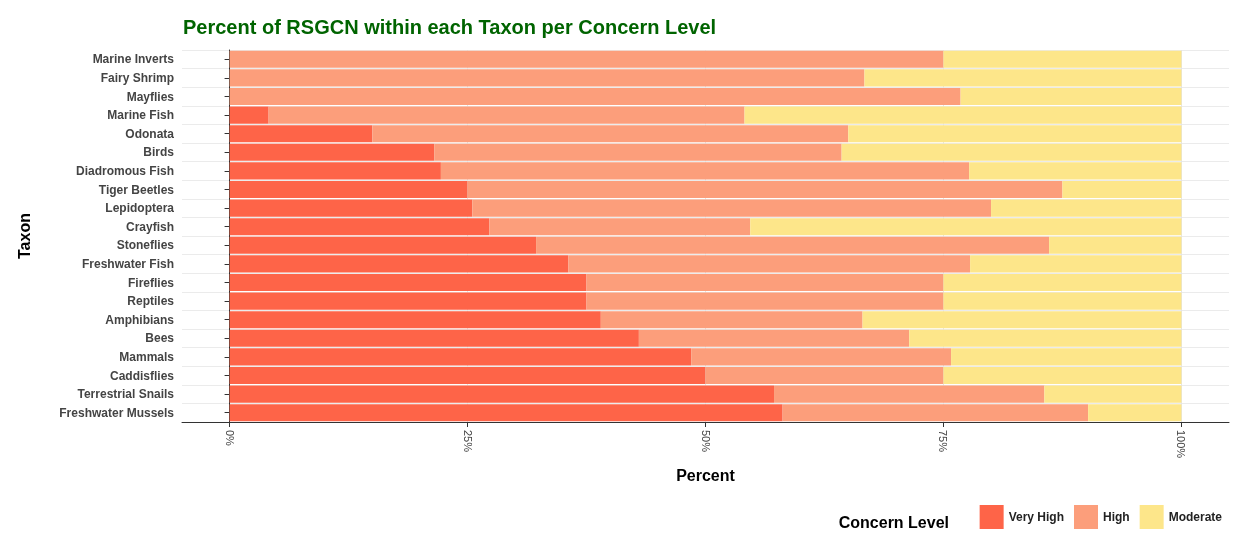  What do you see at coordinates (706, 475) in the screenshot?
I see `x-axis-title: Percent` at bounding box center [706, 475].